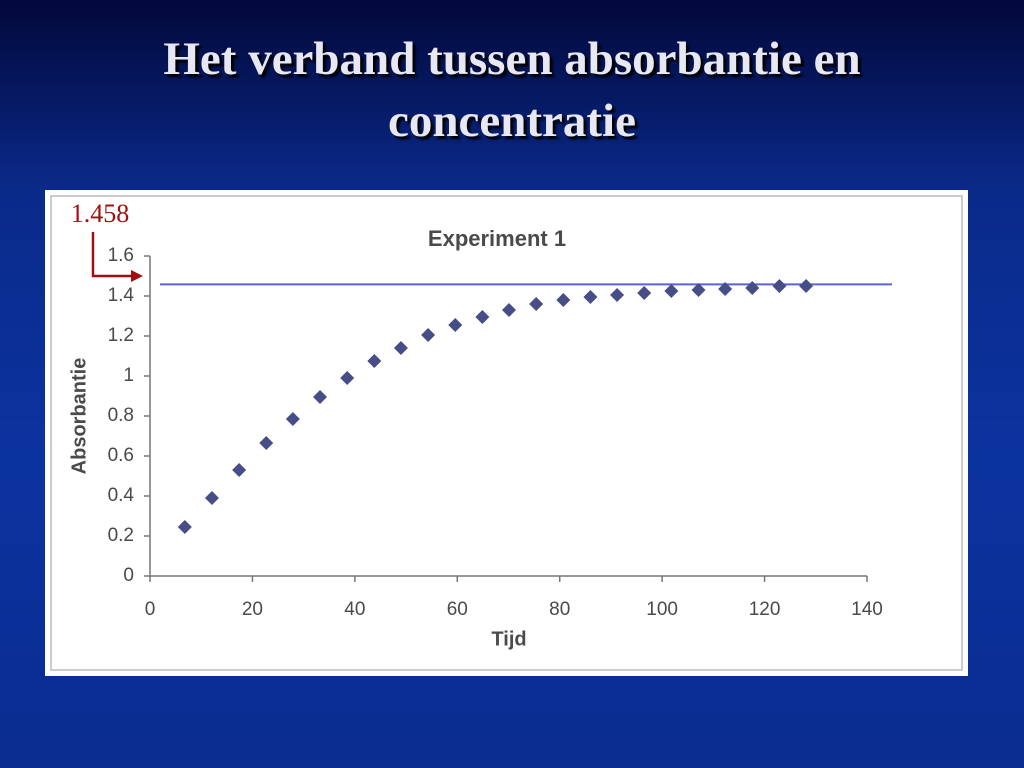 The height and width of the screenshot is (768, 1024). What do you see at coordinates (121, 255) in the screenshot?
I see `y-tick-label: 1.6` at bounding box center [121, 255].